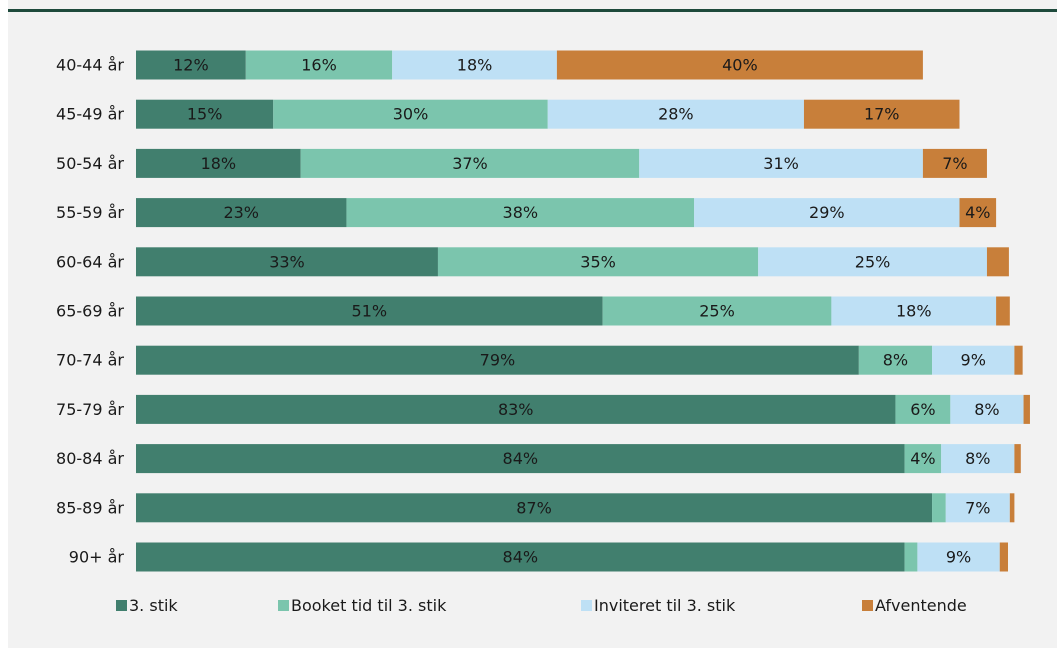  I want to click on data-label: 29%, so click(827, 212).